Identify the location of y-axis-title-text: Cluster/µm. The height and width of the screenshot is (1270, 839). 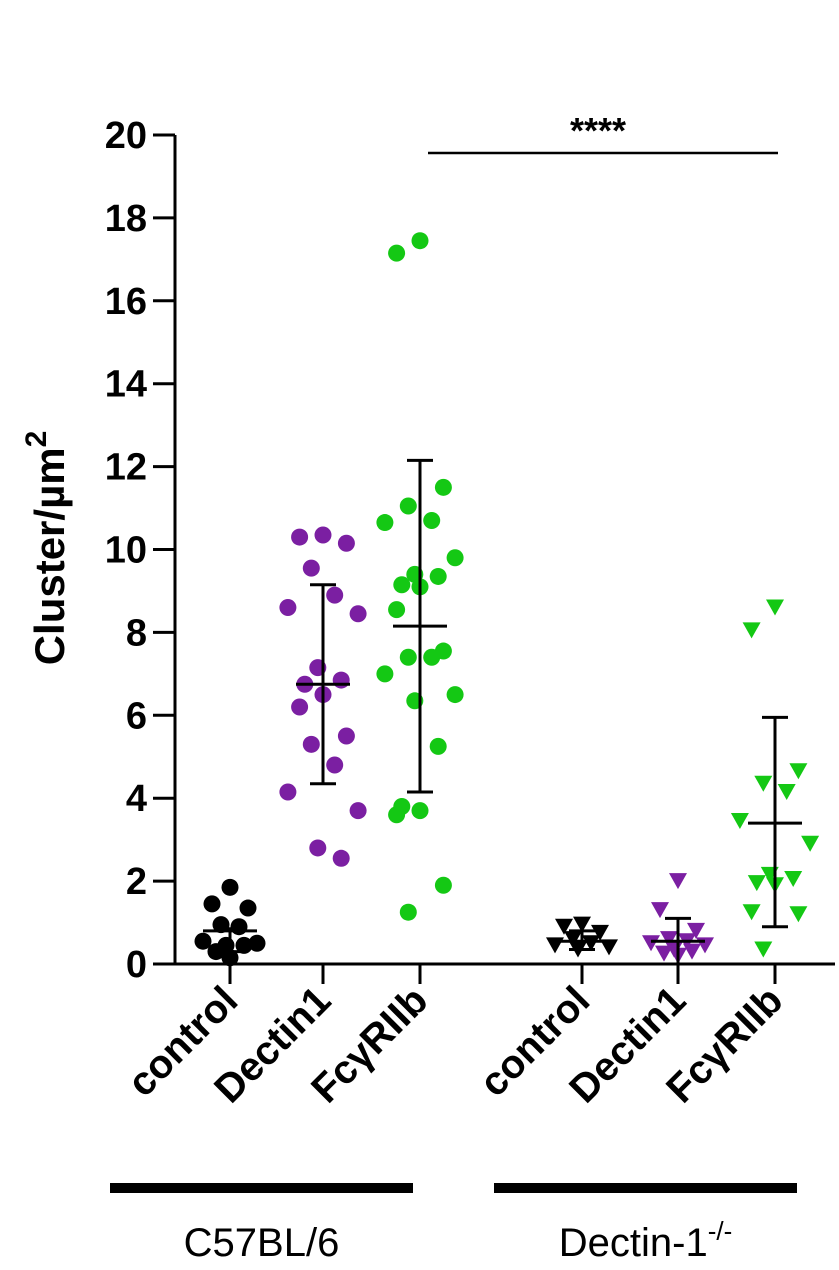
(49, 556).